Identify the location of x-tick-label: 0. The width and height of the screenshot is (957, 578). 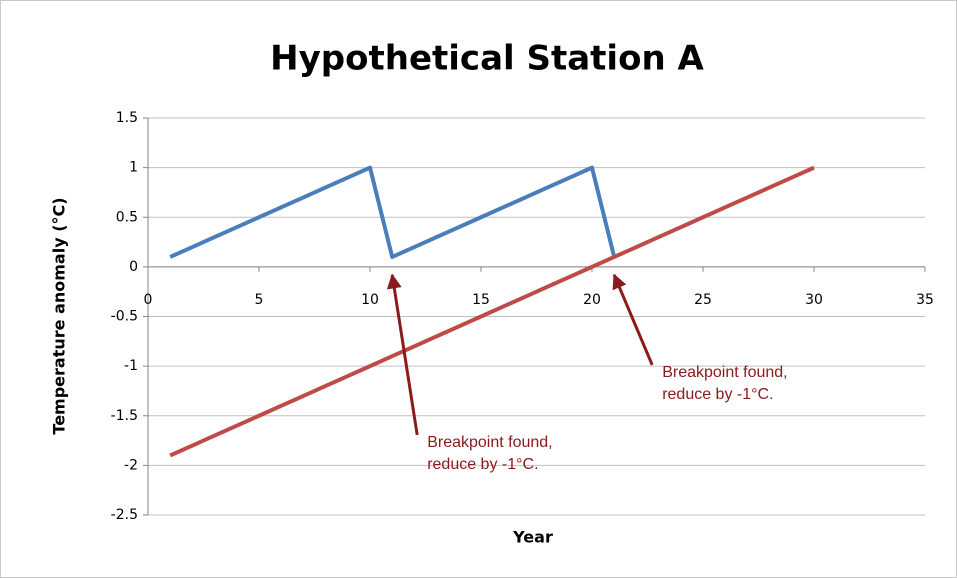
(148, 300).